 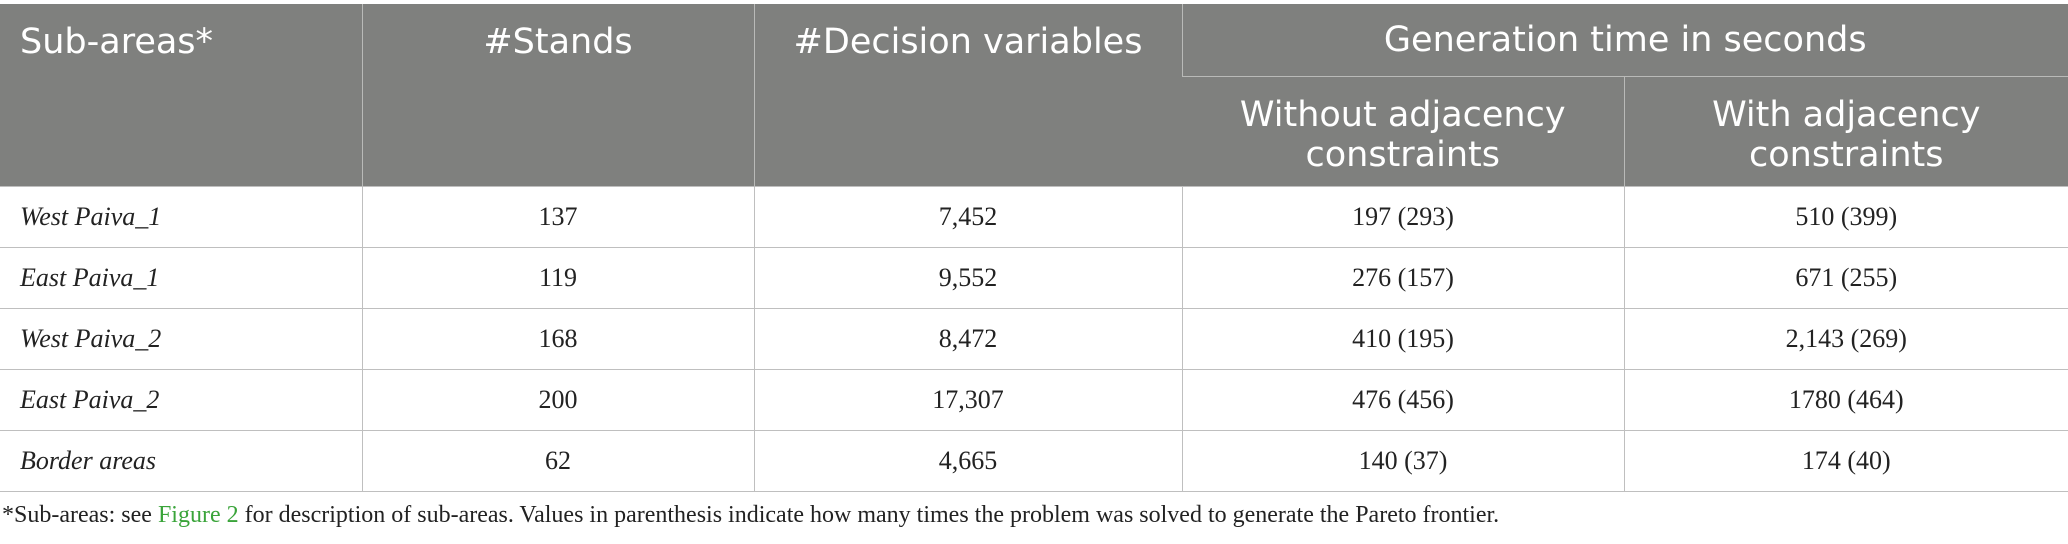 I want to click on header-with-adjacency: With adjacency constraints, so click(x=1845, y=131).